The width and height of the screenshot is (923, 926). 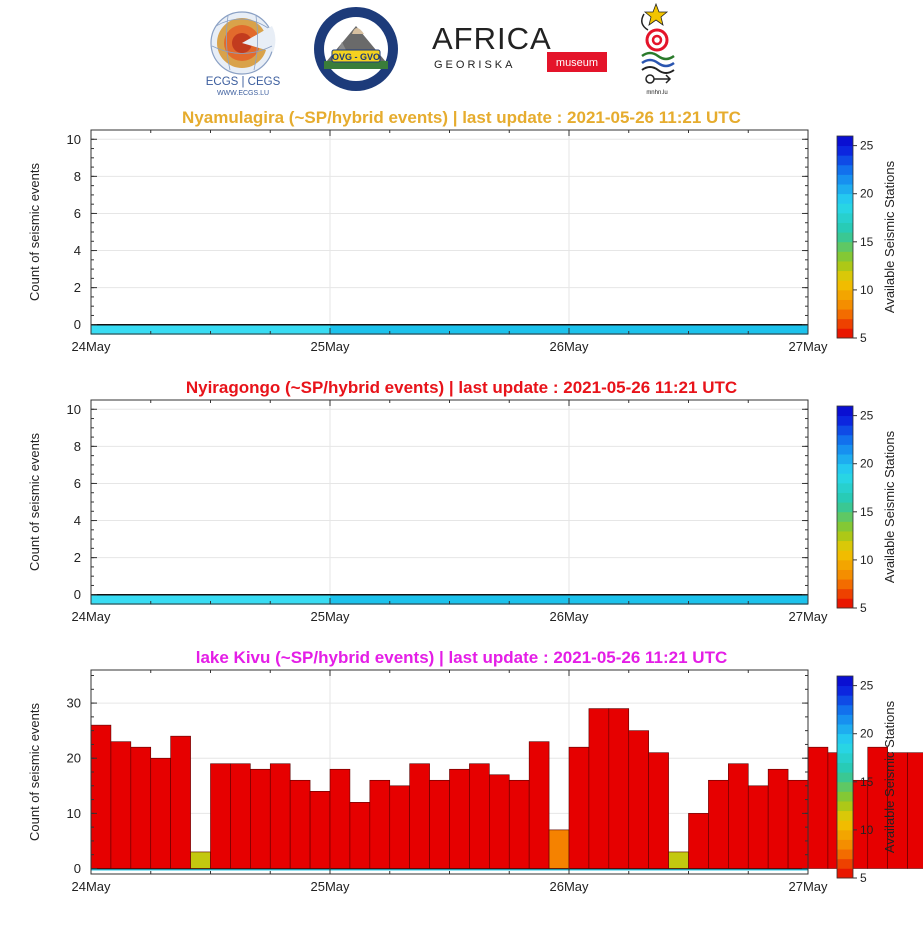 What do you see at coordinates (243, 54) in the screenshot?
I see `ecgs-logo: ECGS | CEGS WWW.ECGS.LU` at bounding box center [243, 54].